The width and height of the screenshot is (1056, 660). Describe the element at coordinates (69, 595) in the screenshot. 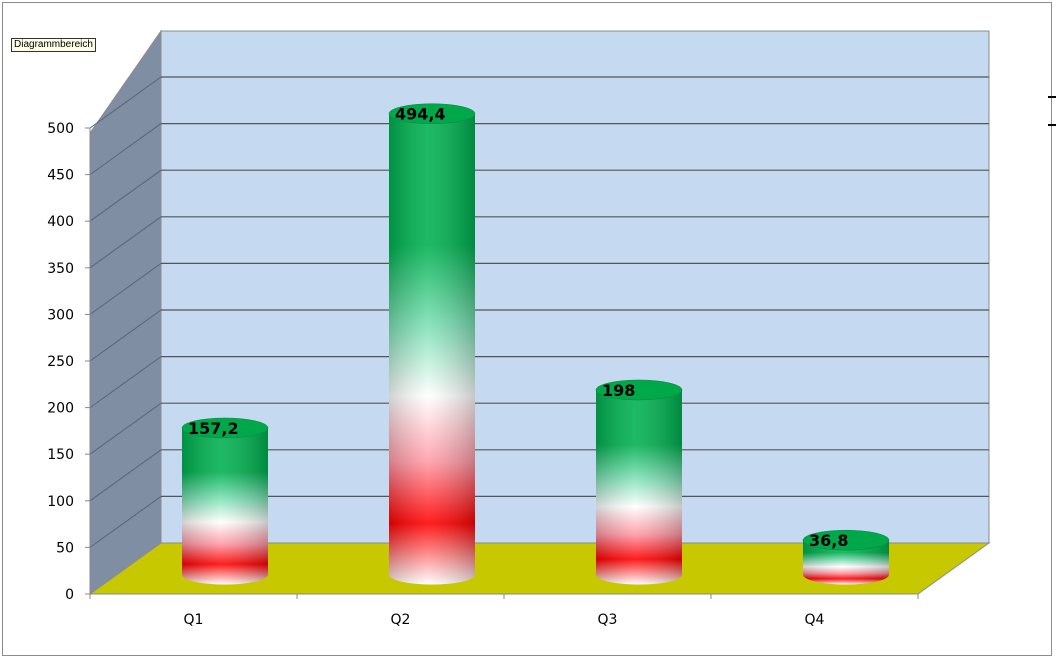

I see `y-tick-label: 0` at that location.